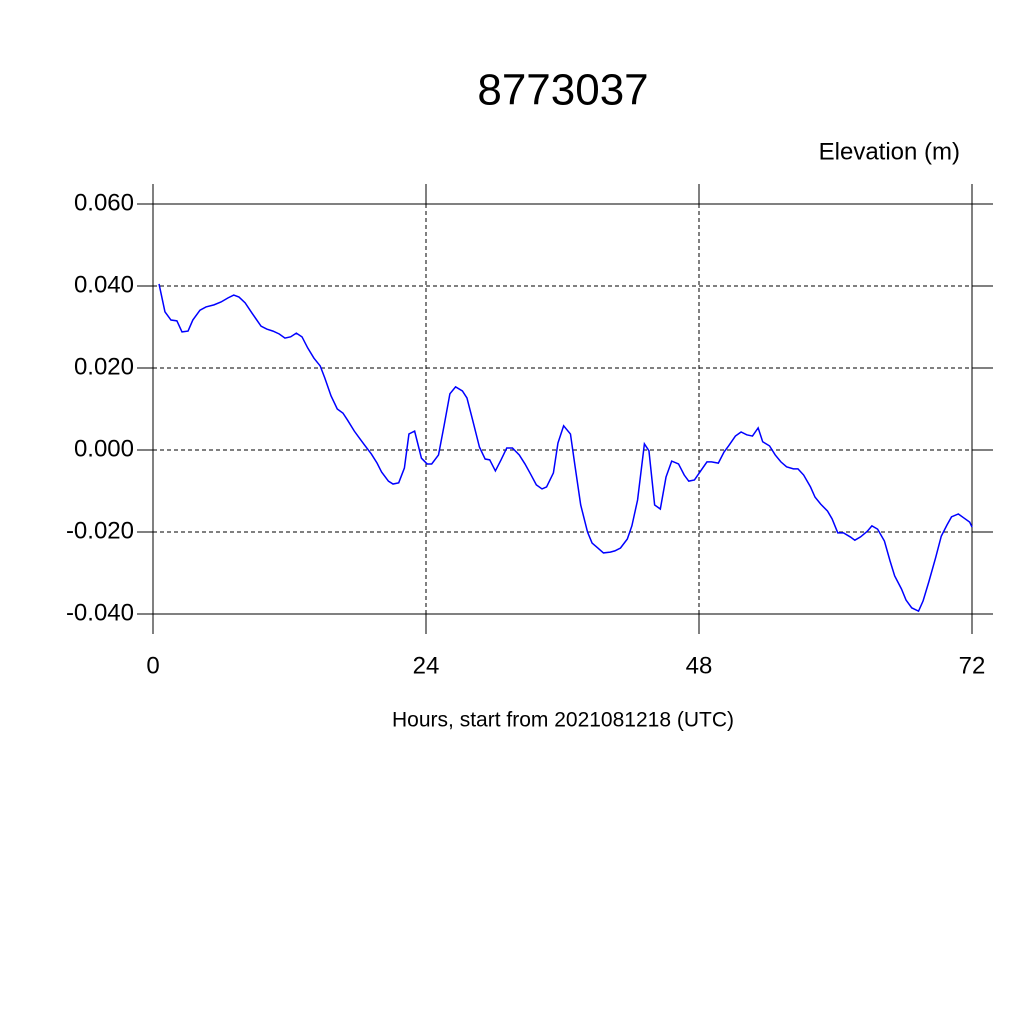 This screenshot has width=1024, height=1024. Describe the element at coordinates (104, 366) in the screenshot. I see `y-tick-label: 0.020` at that location.